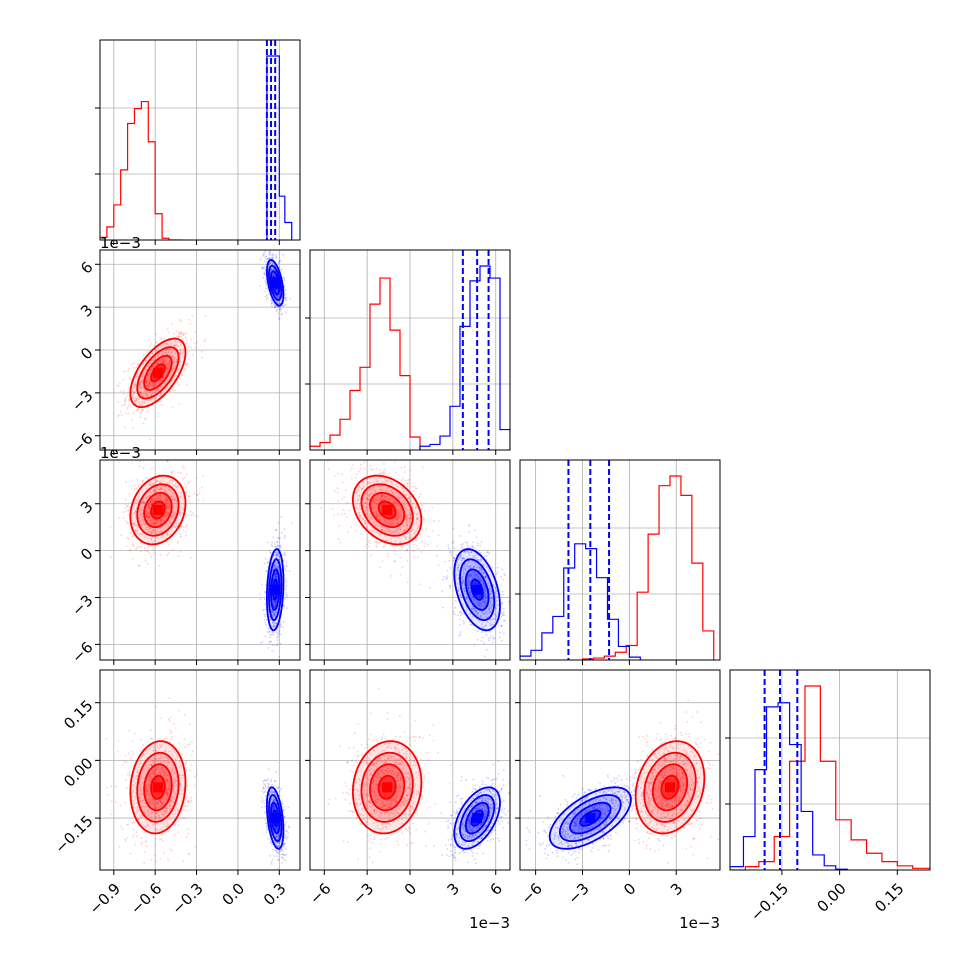  What do you see at coordinates (120, 453) in the screenshot?
I see `y-exponent-label-p2: 1e−3` at bounding box center [120, 453].